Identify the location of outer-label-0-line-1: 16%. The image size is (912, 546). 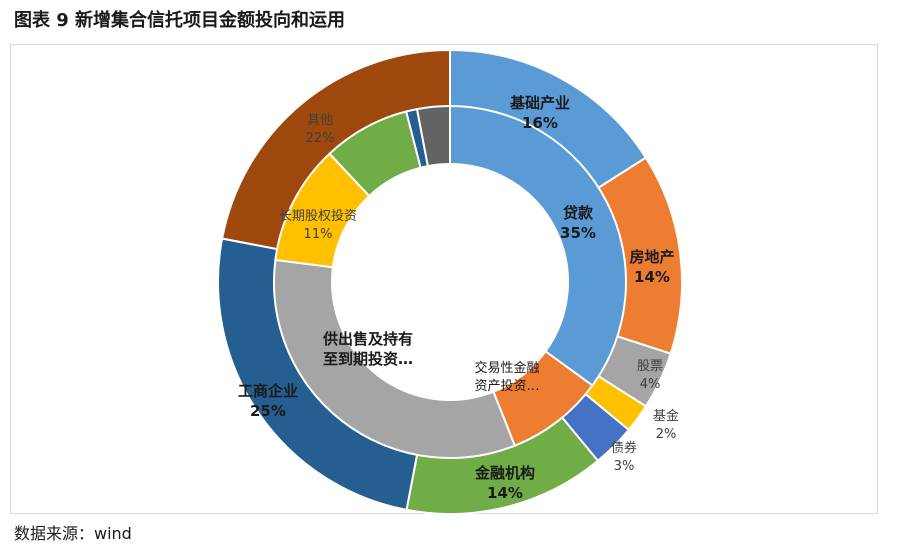
(540, 123).